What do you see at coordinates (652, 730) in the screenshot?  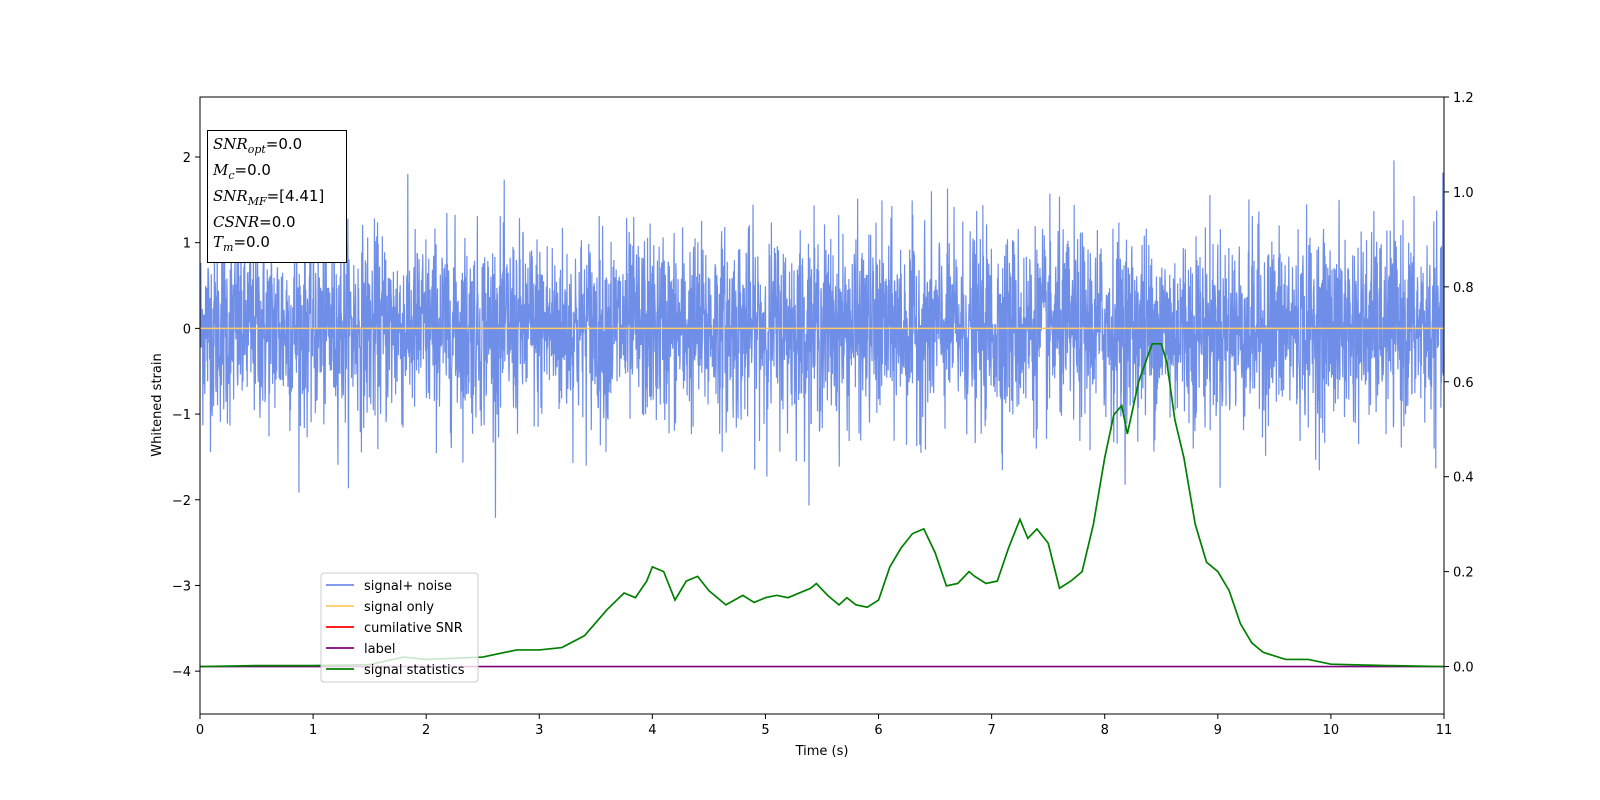 I see `x-tick-label: 4` at bounding box center [652, 730].